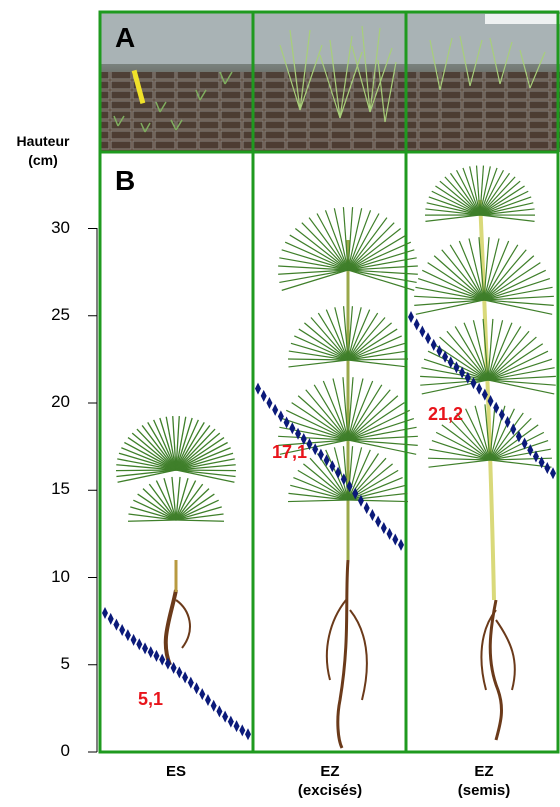 The width and height of the screenshot is (560, 807). What do you see at coordinates (43, 160) in the screenshot?
I see `y-axis-title-line2: (cm)` at bounding box center [43, 160].